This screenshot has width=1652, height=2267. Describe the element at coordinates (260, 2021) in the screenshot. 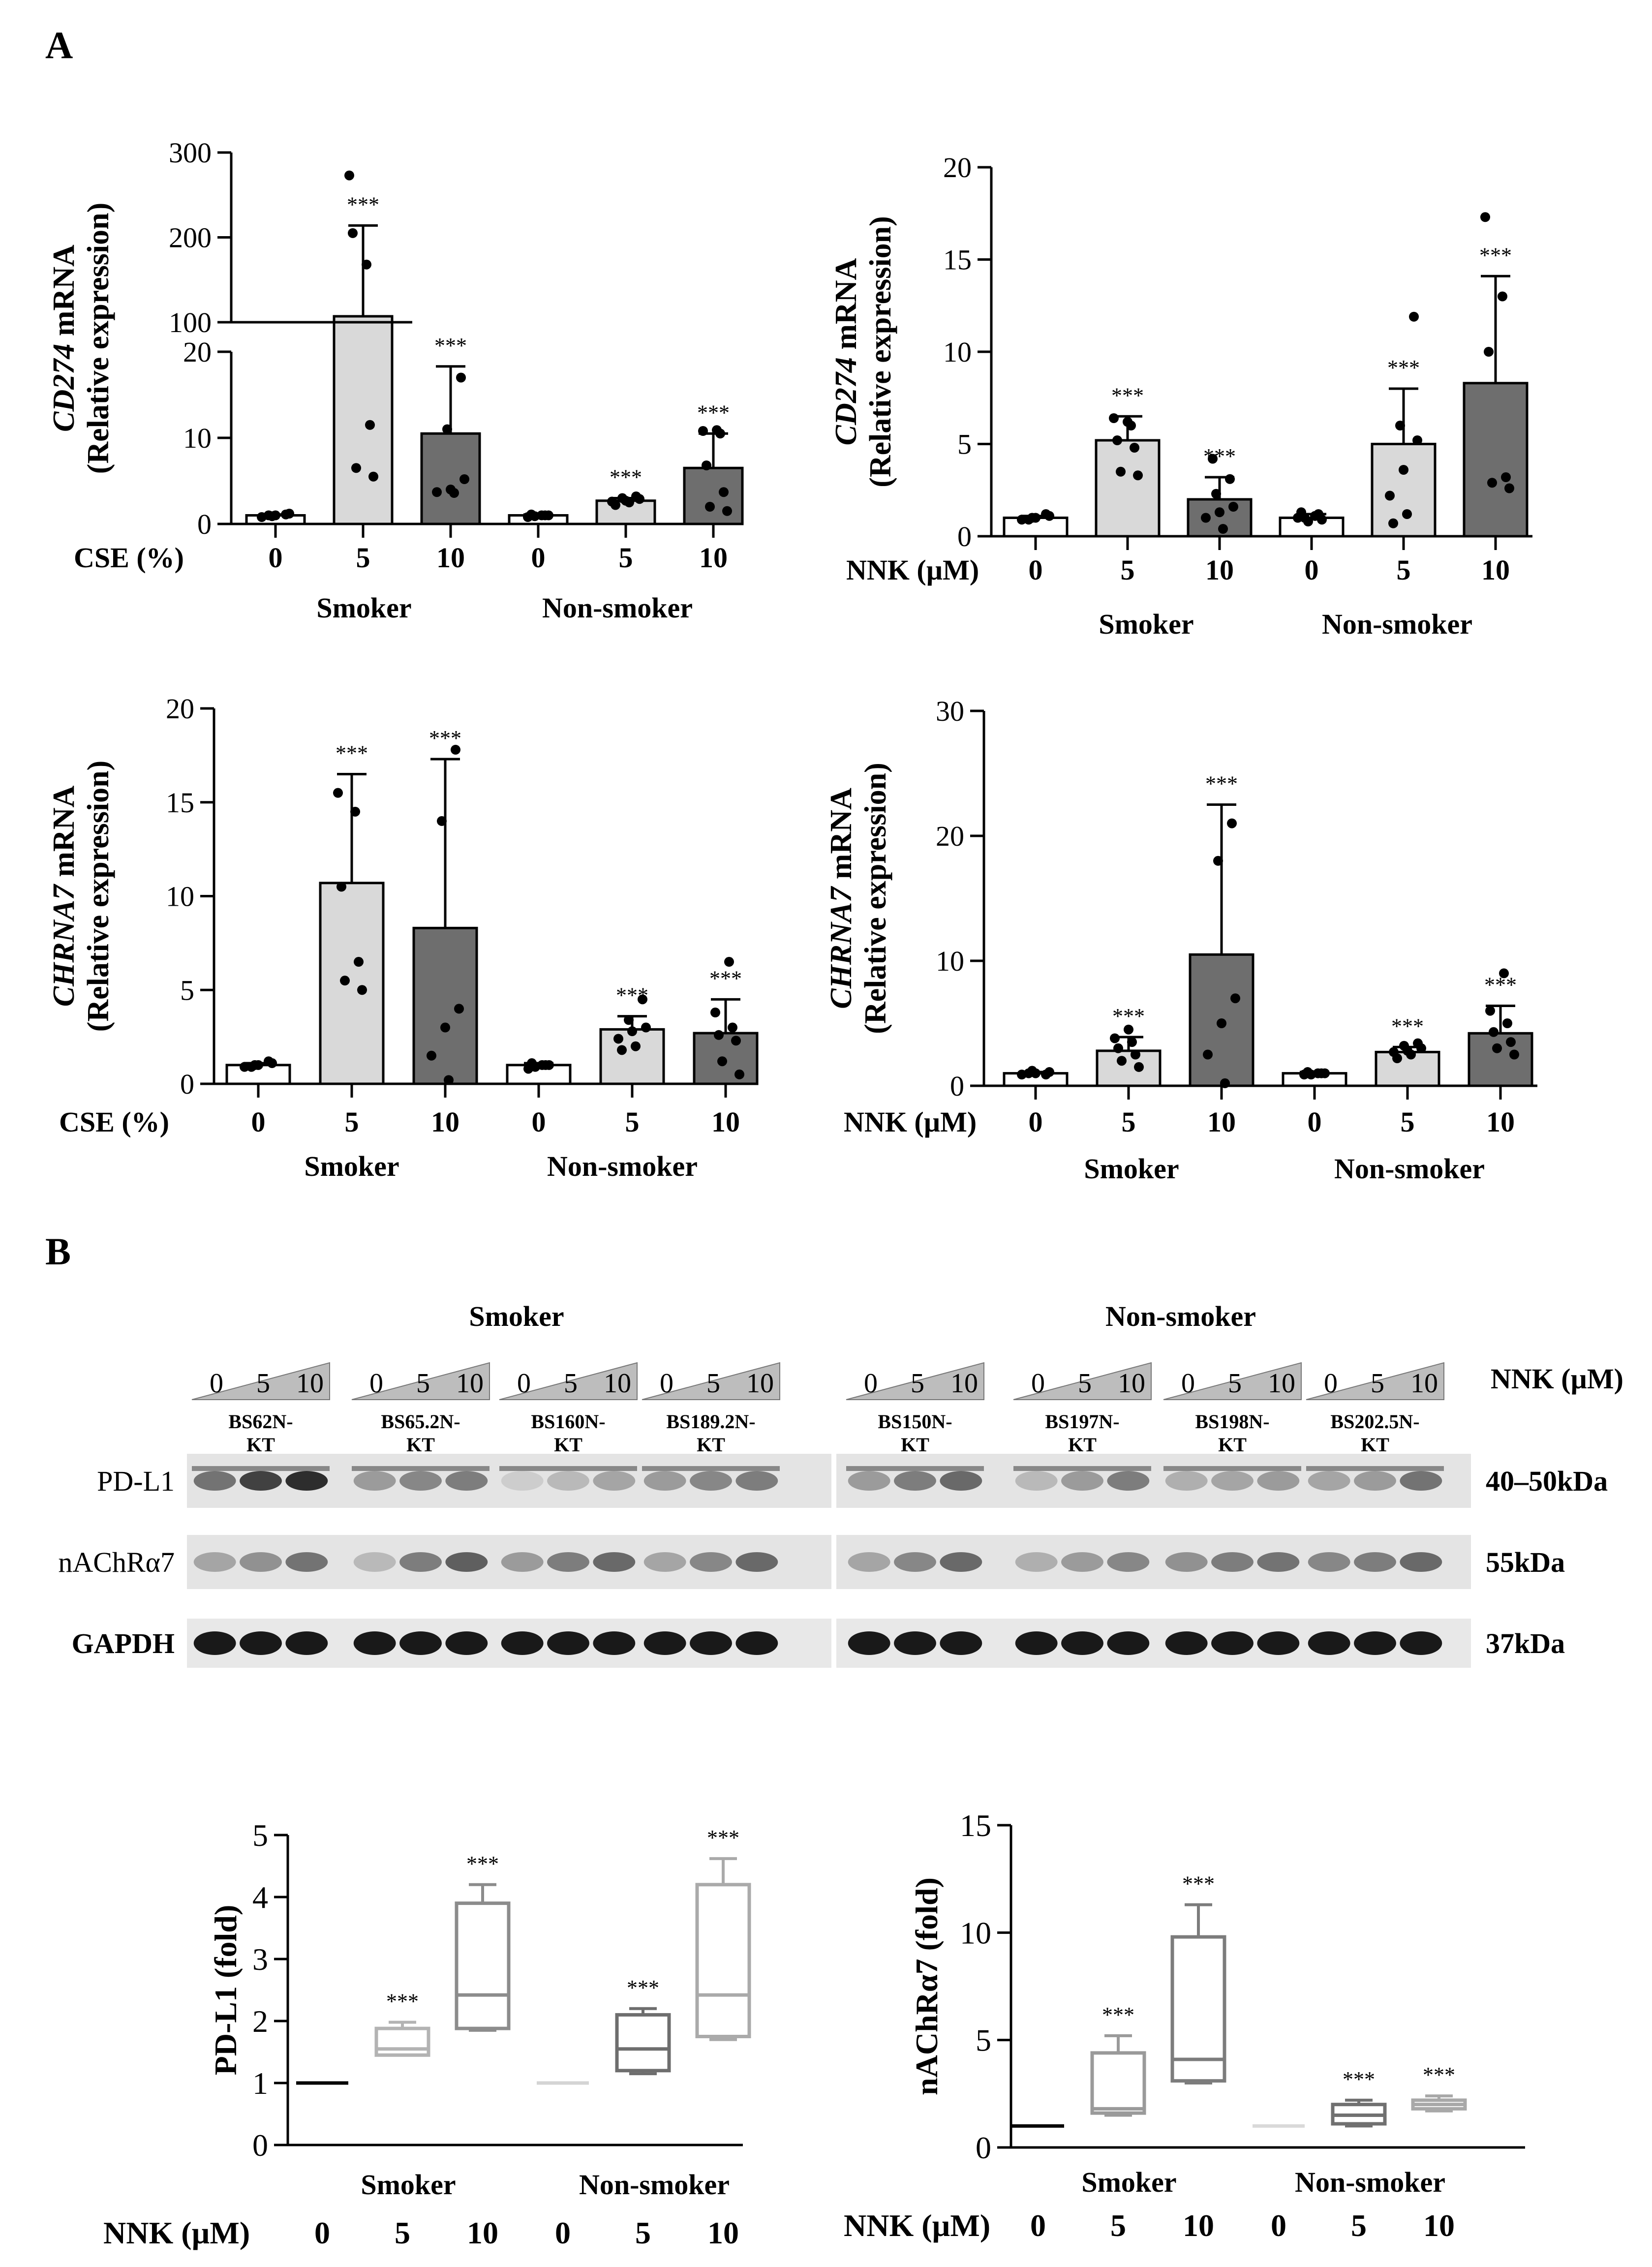

I see `y-tick-label: 2` at that location.